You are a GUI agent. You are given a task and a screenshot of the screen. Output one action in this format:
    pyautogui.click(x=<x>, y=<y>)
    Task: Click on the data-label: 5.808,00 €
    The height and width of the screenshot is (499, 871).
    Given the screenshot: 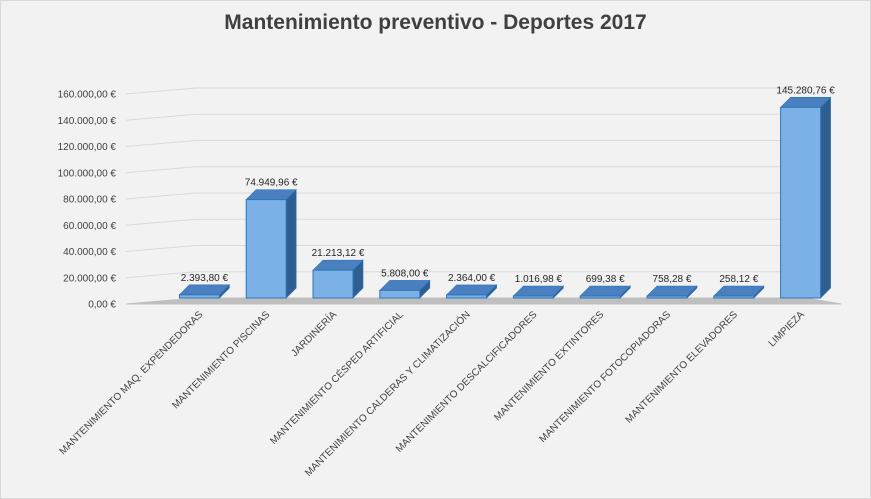 What is the action you would take?
    pyautogui.click(x=405, y=273)
    